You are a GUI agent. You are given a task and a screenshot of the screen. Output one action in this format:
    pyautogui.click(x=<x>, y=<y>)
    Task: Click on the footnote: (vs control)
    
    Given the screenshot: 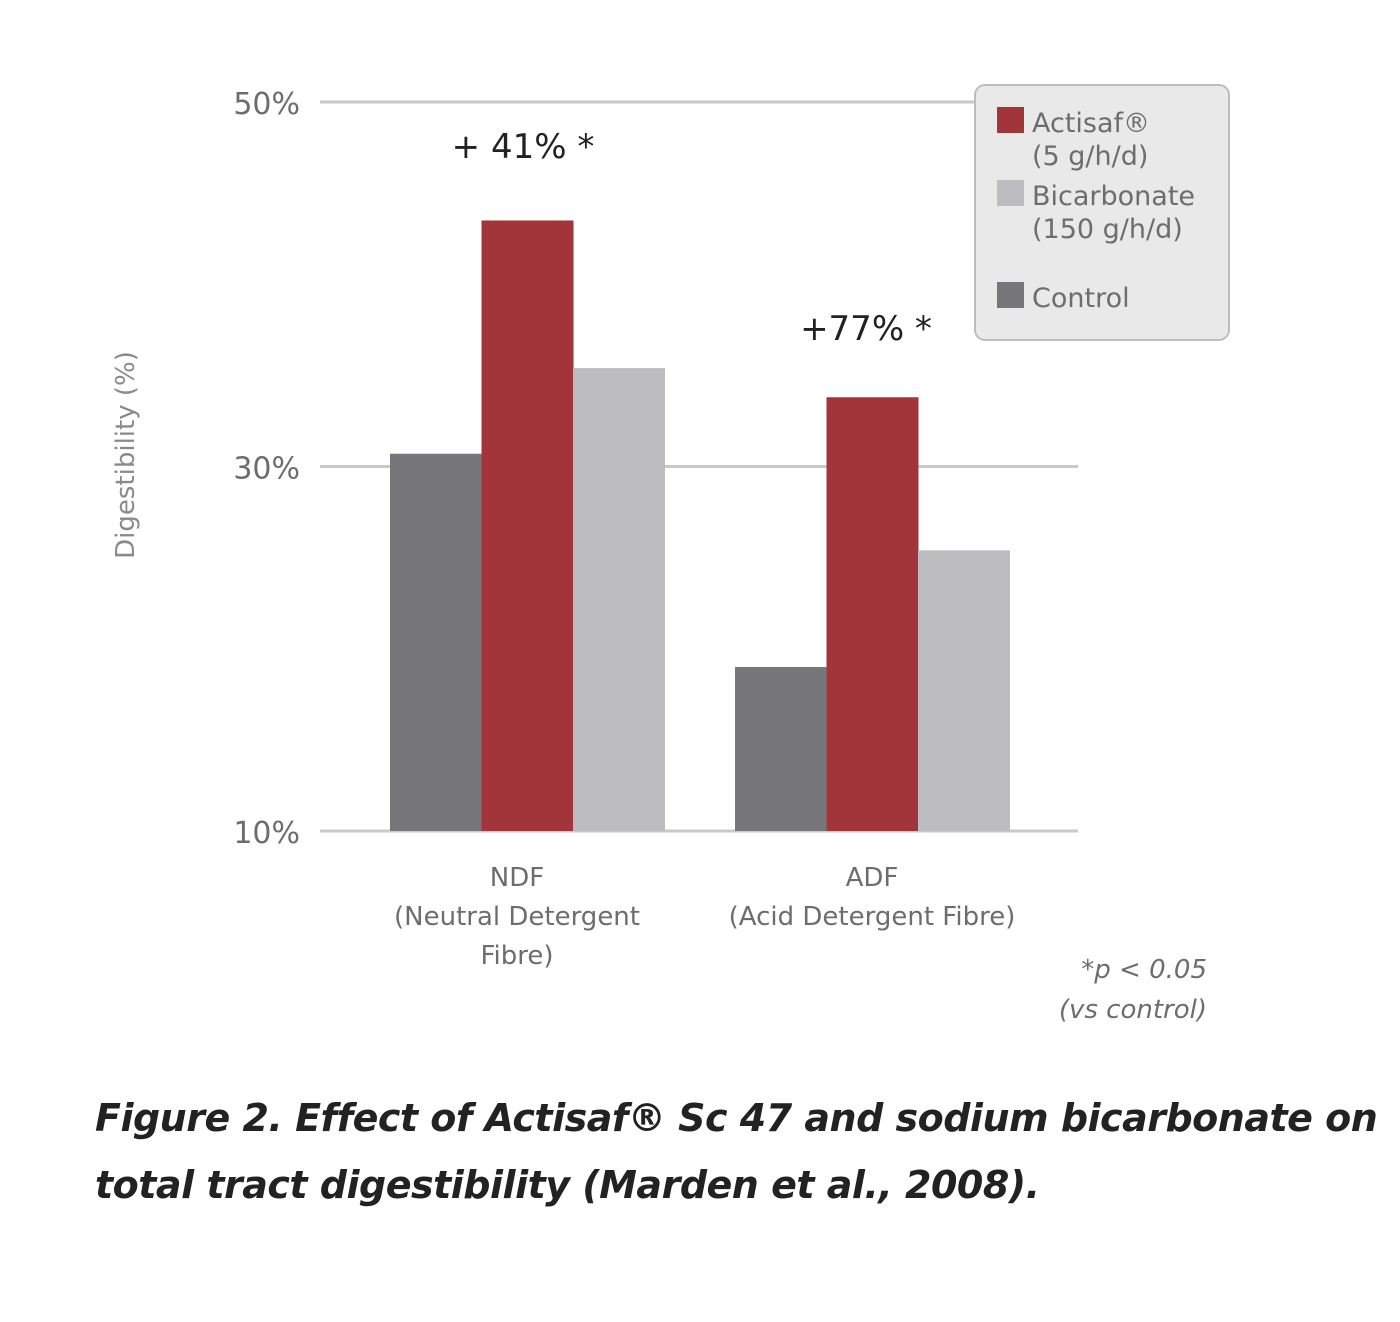 What is the action you would take?
    pyautogui.click(x=1133, y=1010)
    